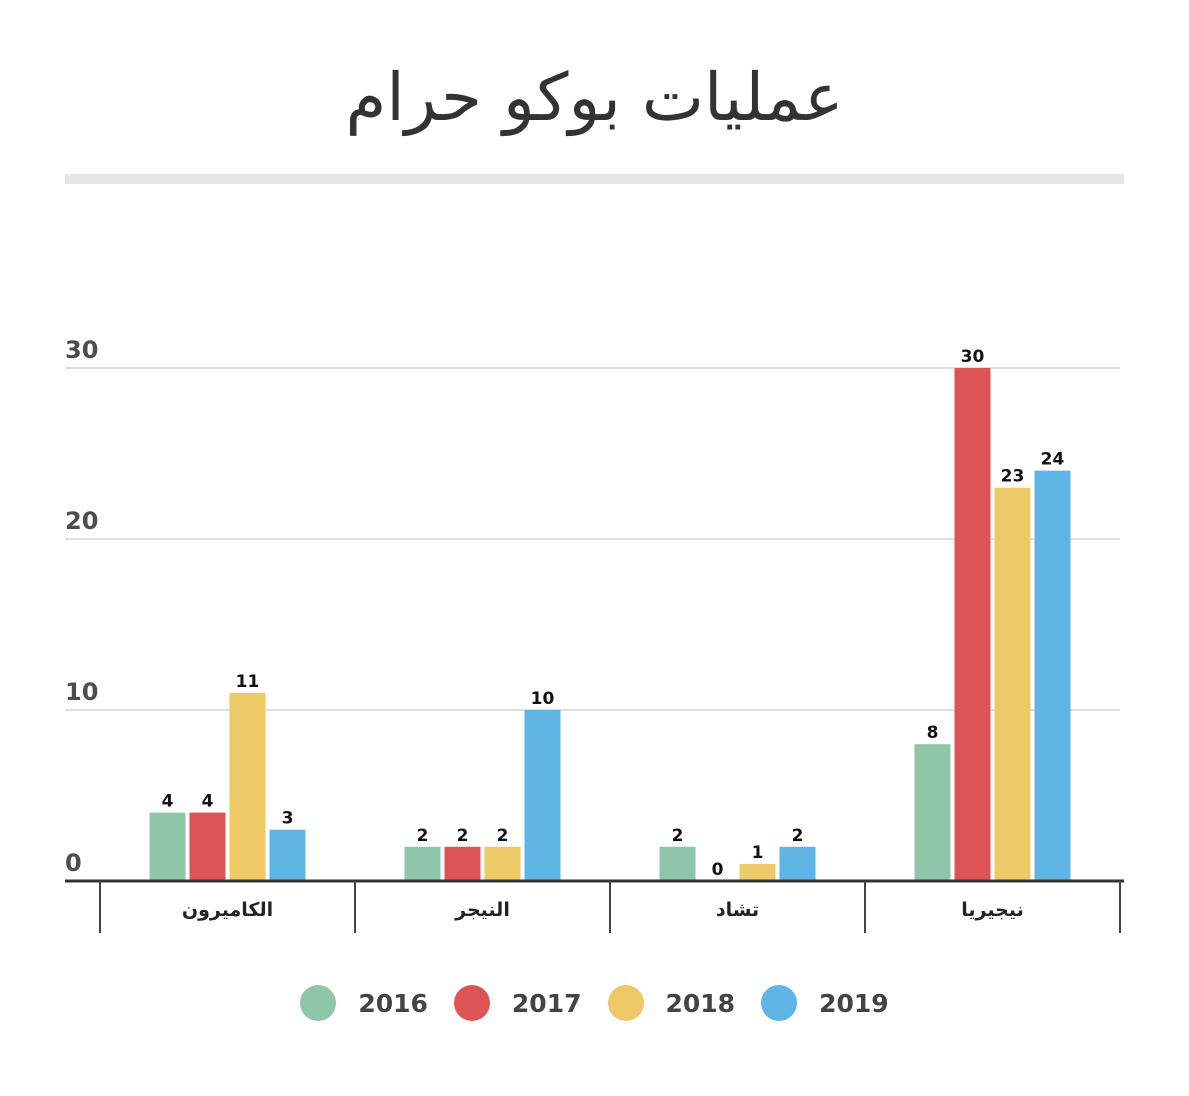 Image resolution: width=1189 pixels, height=1096 pixels. I want to click on data-label: 1, so click(758, 853).